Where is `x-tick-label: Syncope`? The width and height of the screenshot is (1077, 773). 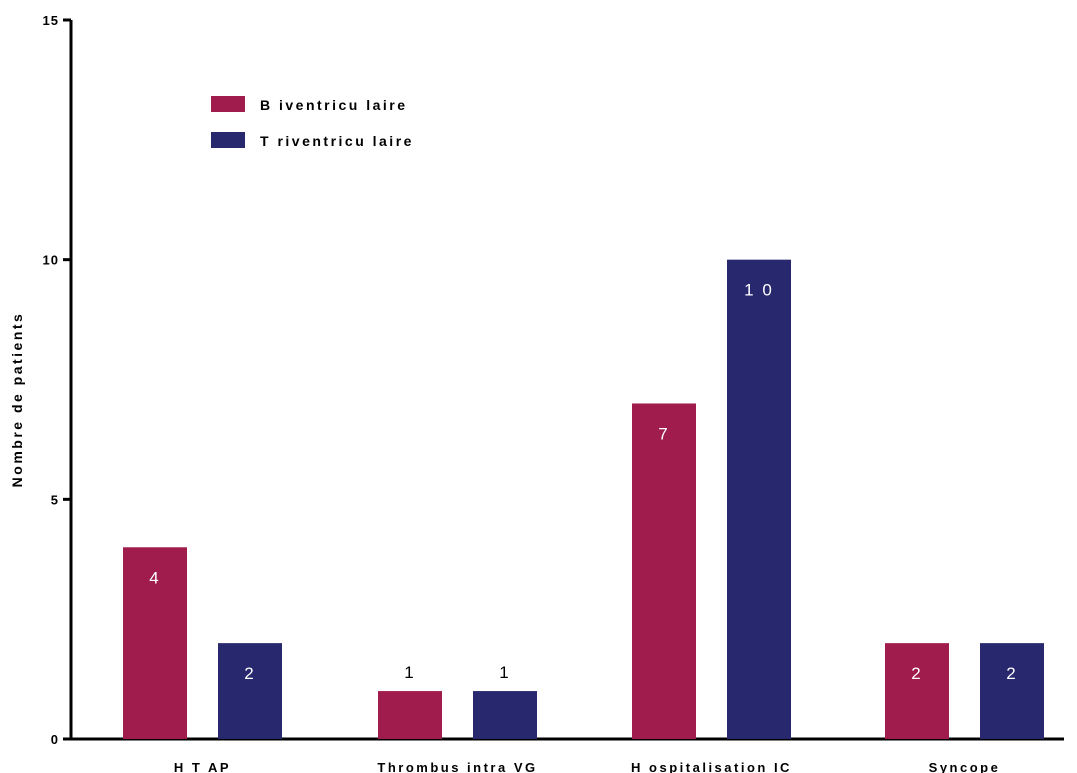 x-tick-label: Syncope is located at coordinates (965, 766).